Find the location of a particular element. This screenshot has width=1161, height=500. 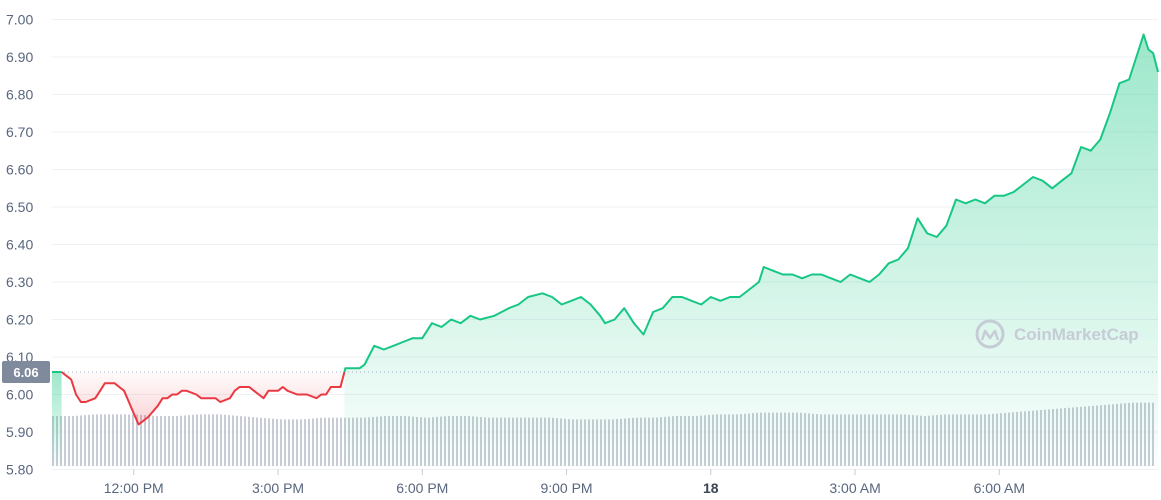

x-tick-label: 18 is located at coordinates (711, 488).